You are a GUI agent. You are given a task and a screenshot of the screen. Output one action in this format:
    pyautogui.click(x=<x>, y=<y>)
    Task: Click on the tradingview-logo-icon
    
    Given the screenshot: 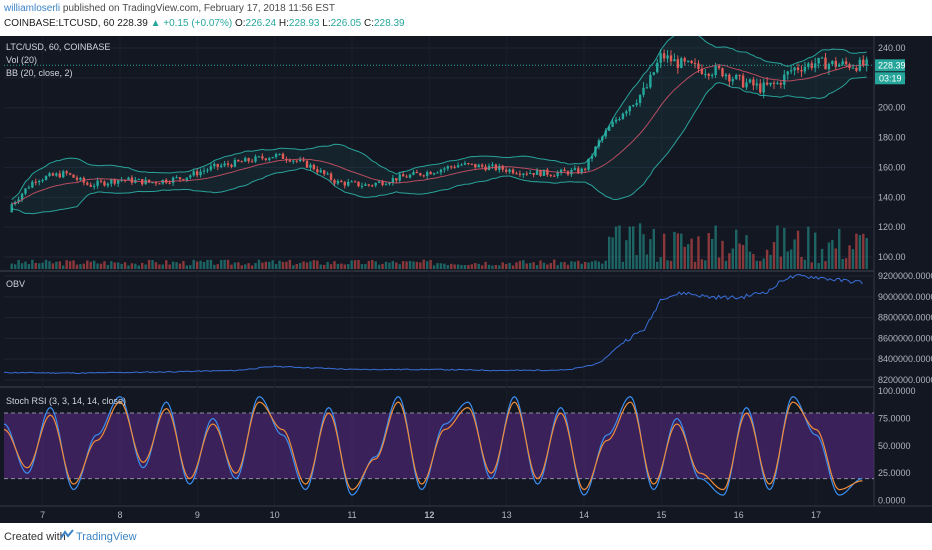 What is the action you would take?
    pyautogui.click(x=67, y=535)
    